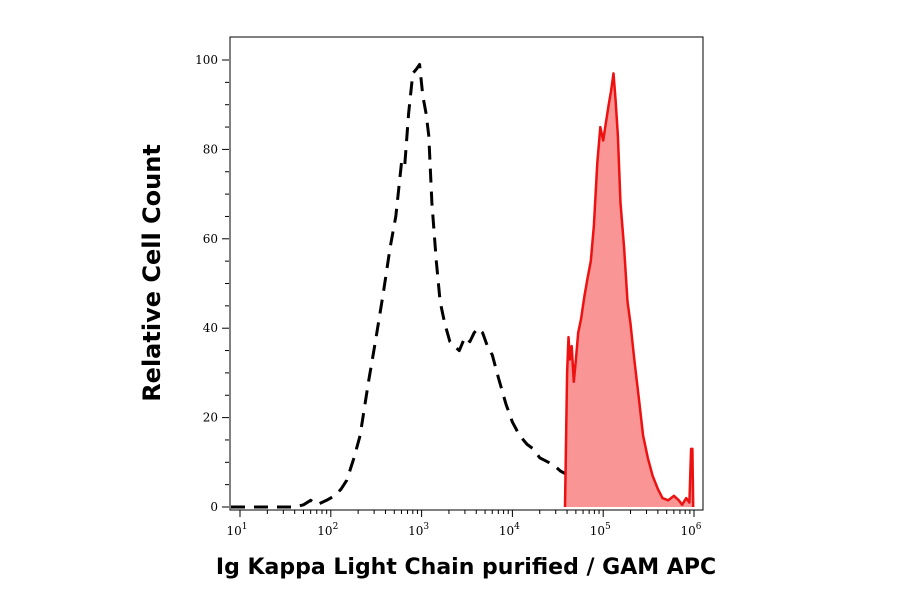 This screenshot has height=594, width=900. What do you see at coordinates (466, 567) in the screenshot?
I see `x-axis-title: Ig Kappa Light Chain purified / GAM APC` at bounding box center [466, 567].